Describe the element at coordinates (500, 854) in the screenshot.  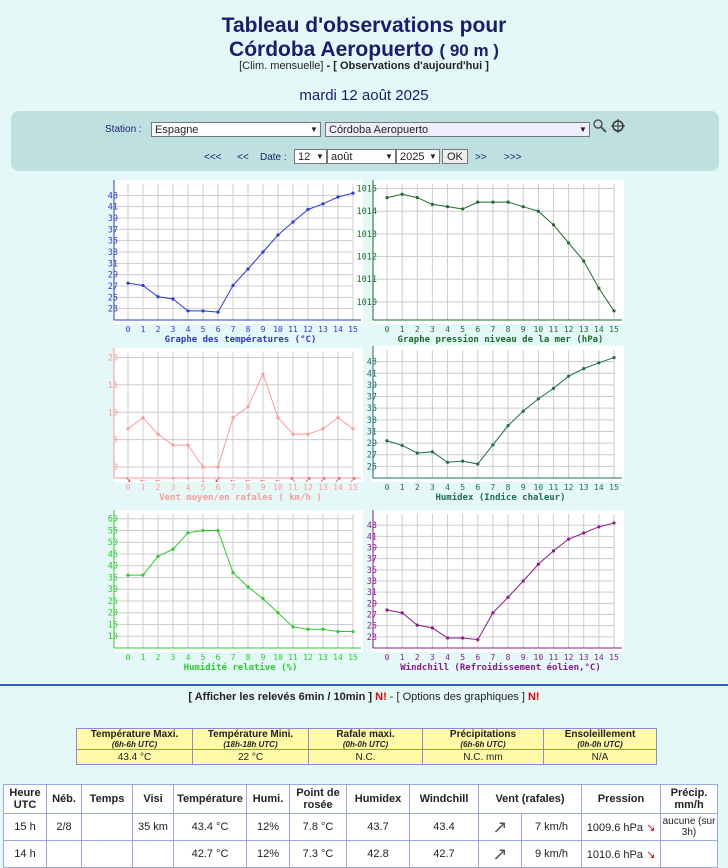
I see `wind-direction-icon: ↗` at that location.